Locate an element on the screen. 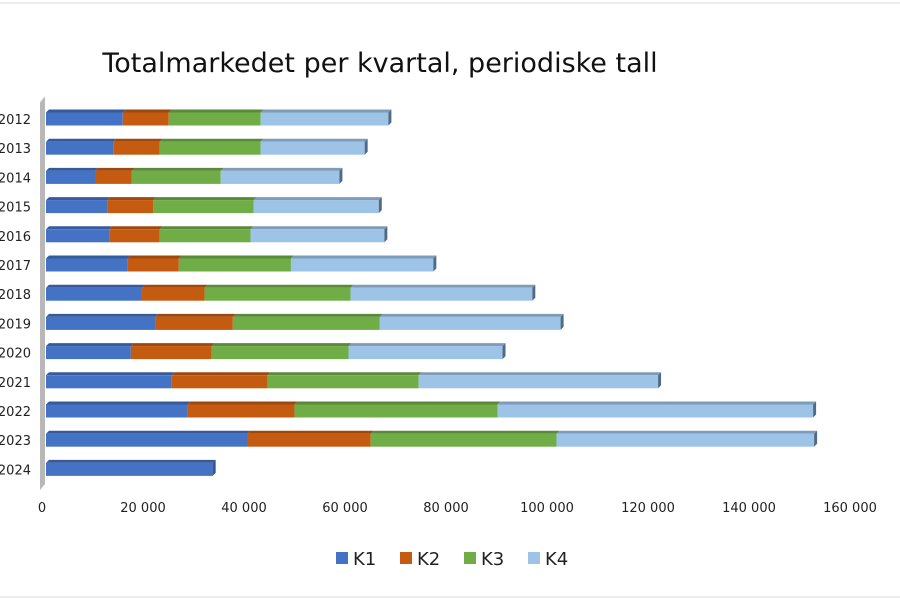 This screenshot has width=900, height=600. bar-k3-2019 is located at coordinates (307, 321).